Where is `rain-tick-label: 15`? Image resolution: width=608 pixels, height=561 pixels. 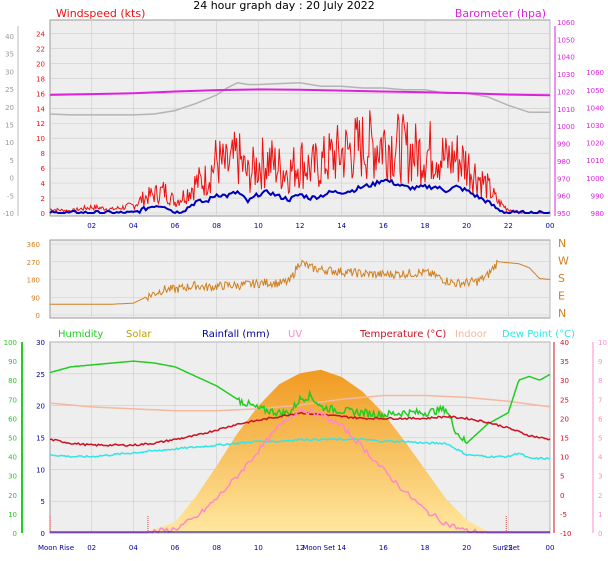
rain-tick-label: 15 is located at coordinates (40, 439).